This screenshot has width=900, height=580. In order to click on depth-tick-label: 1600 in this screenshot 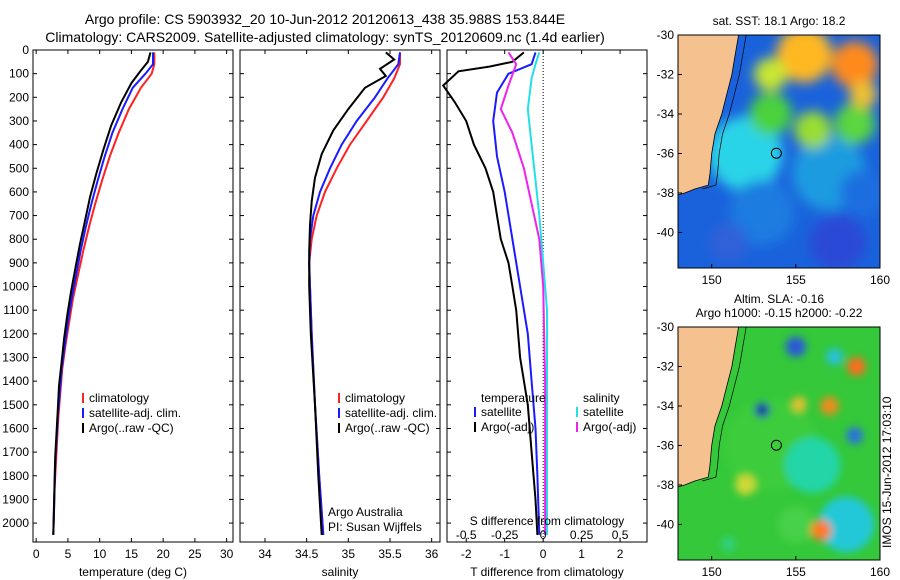, I will do `click(15, 428)`.